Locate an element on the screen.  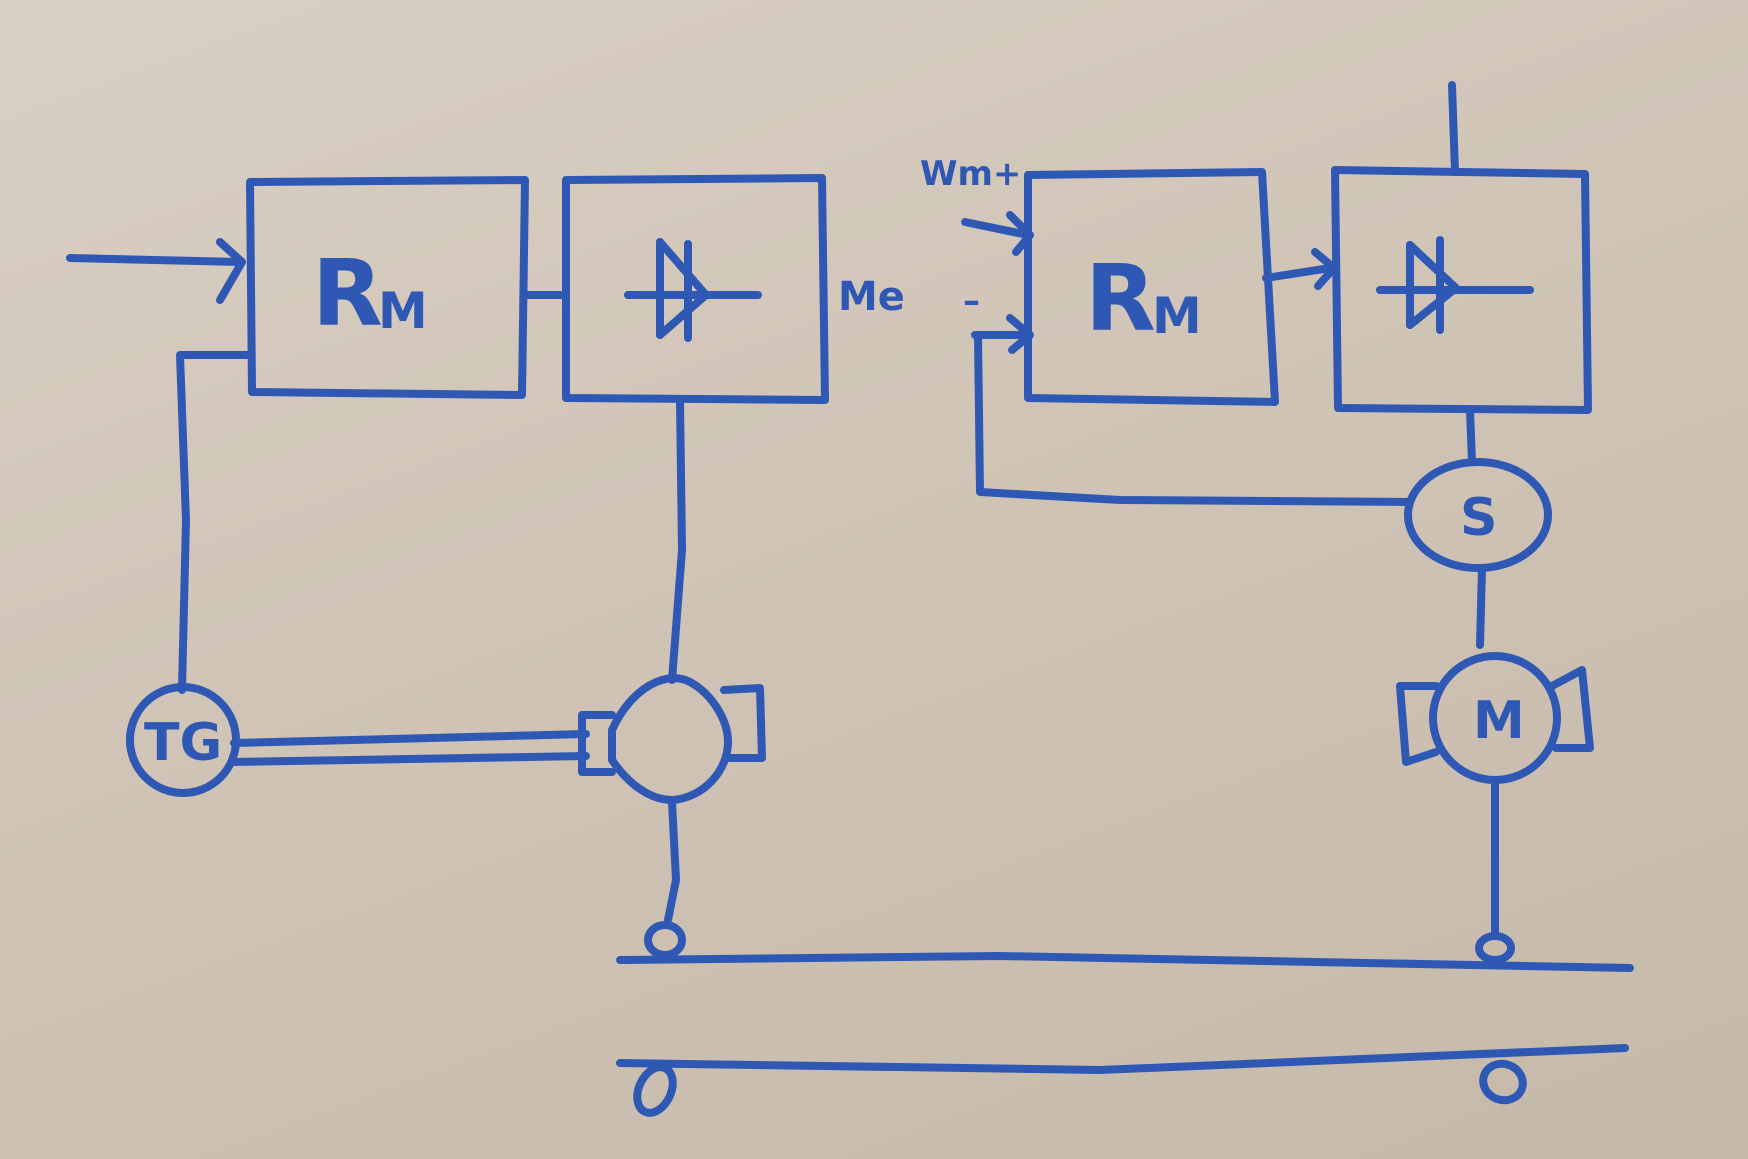
left-terminal-top is located at coordinates (665, 940).